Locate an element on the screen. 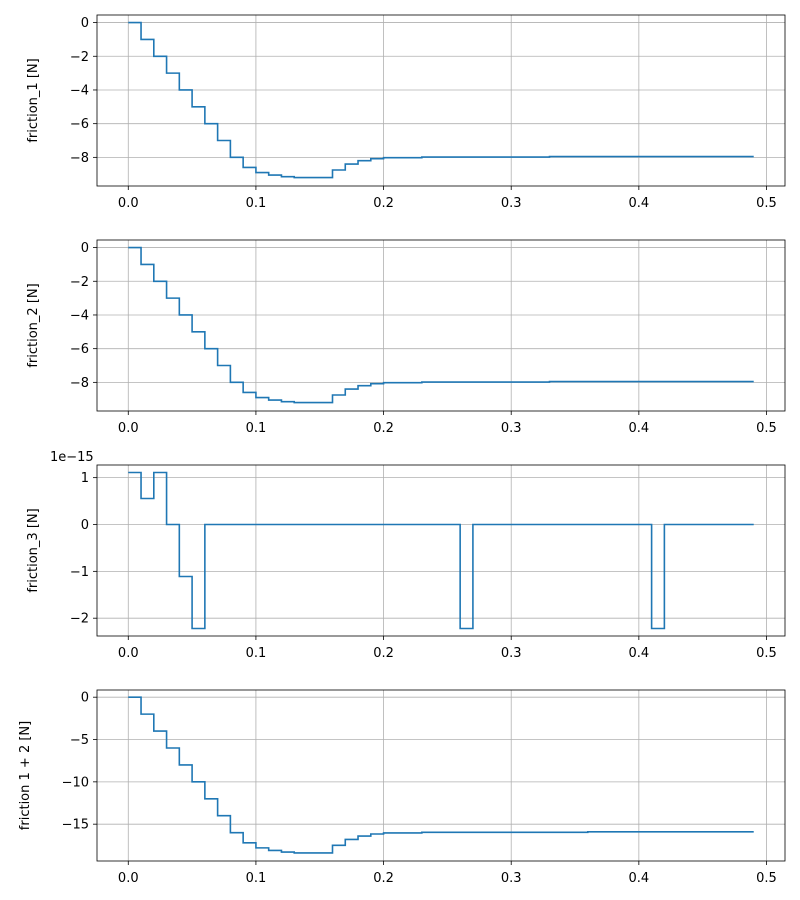  y-axis-label: friction_2 [N] is located at coordinates (33, 325).